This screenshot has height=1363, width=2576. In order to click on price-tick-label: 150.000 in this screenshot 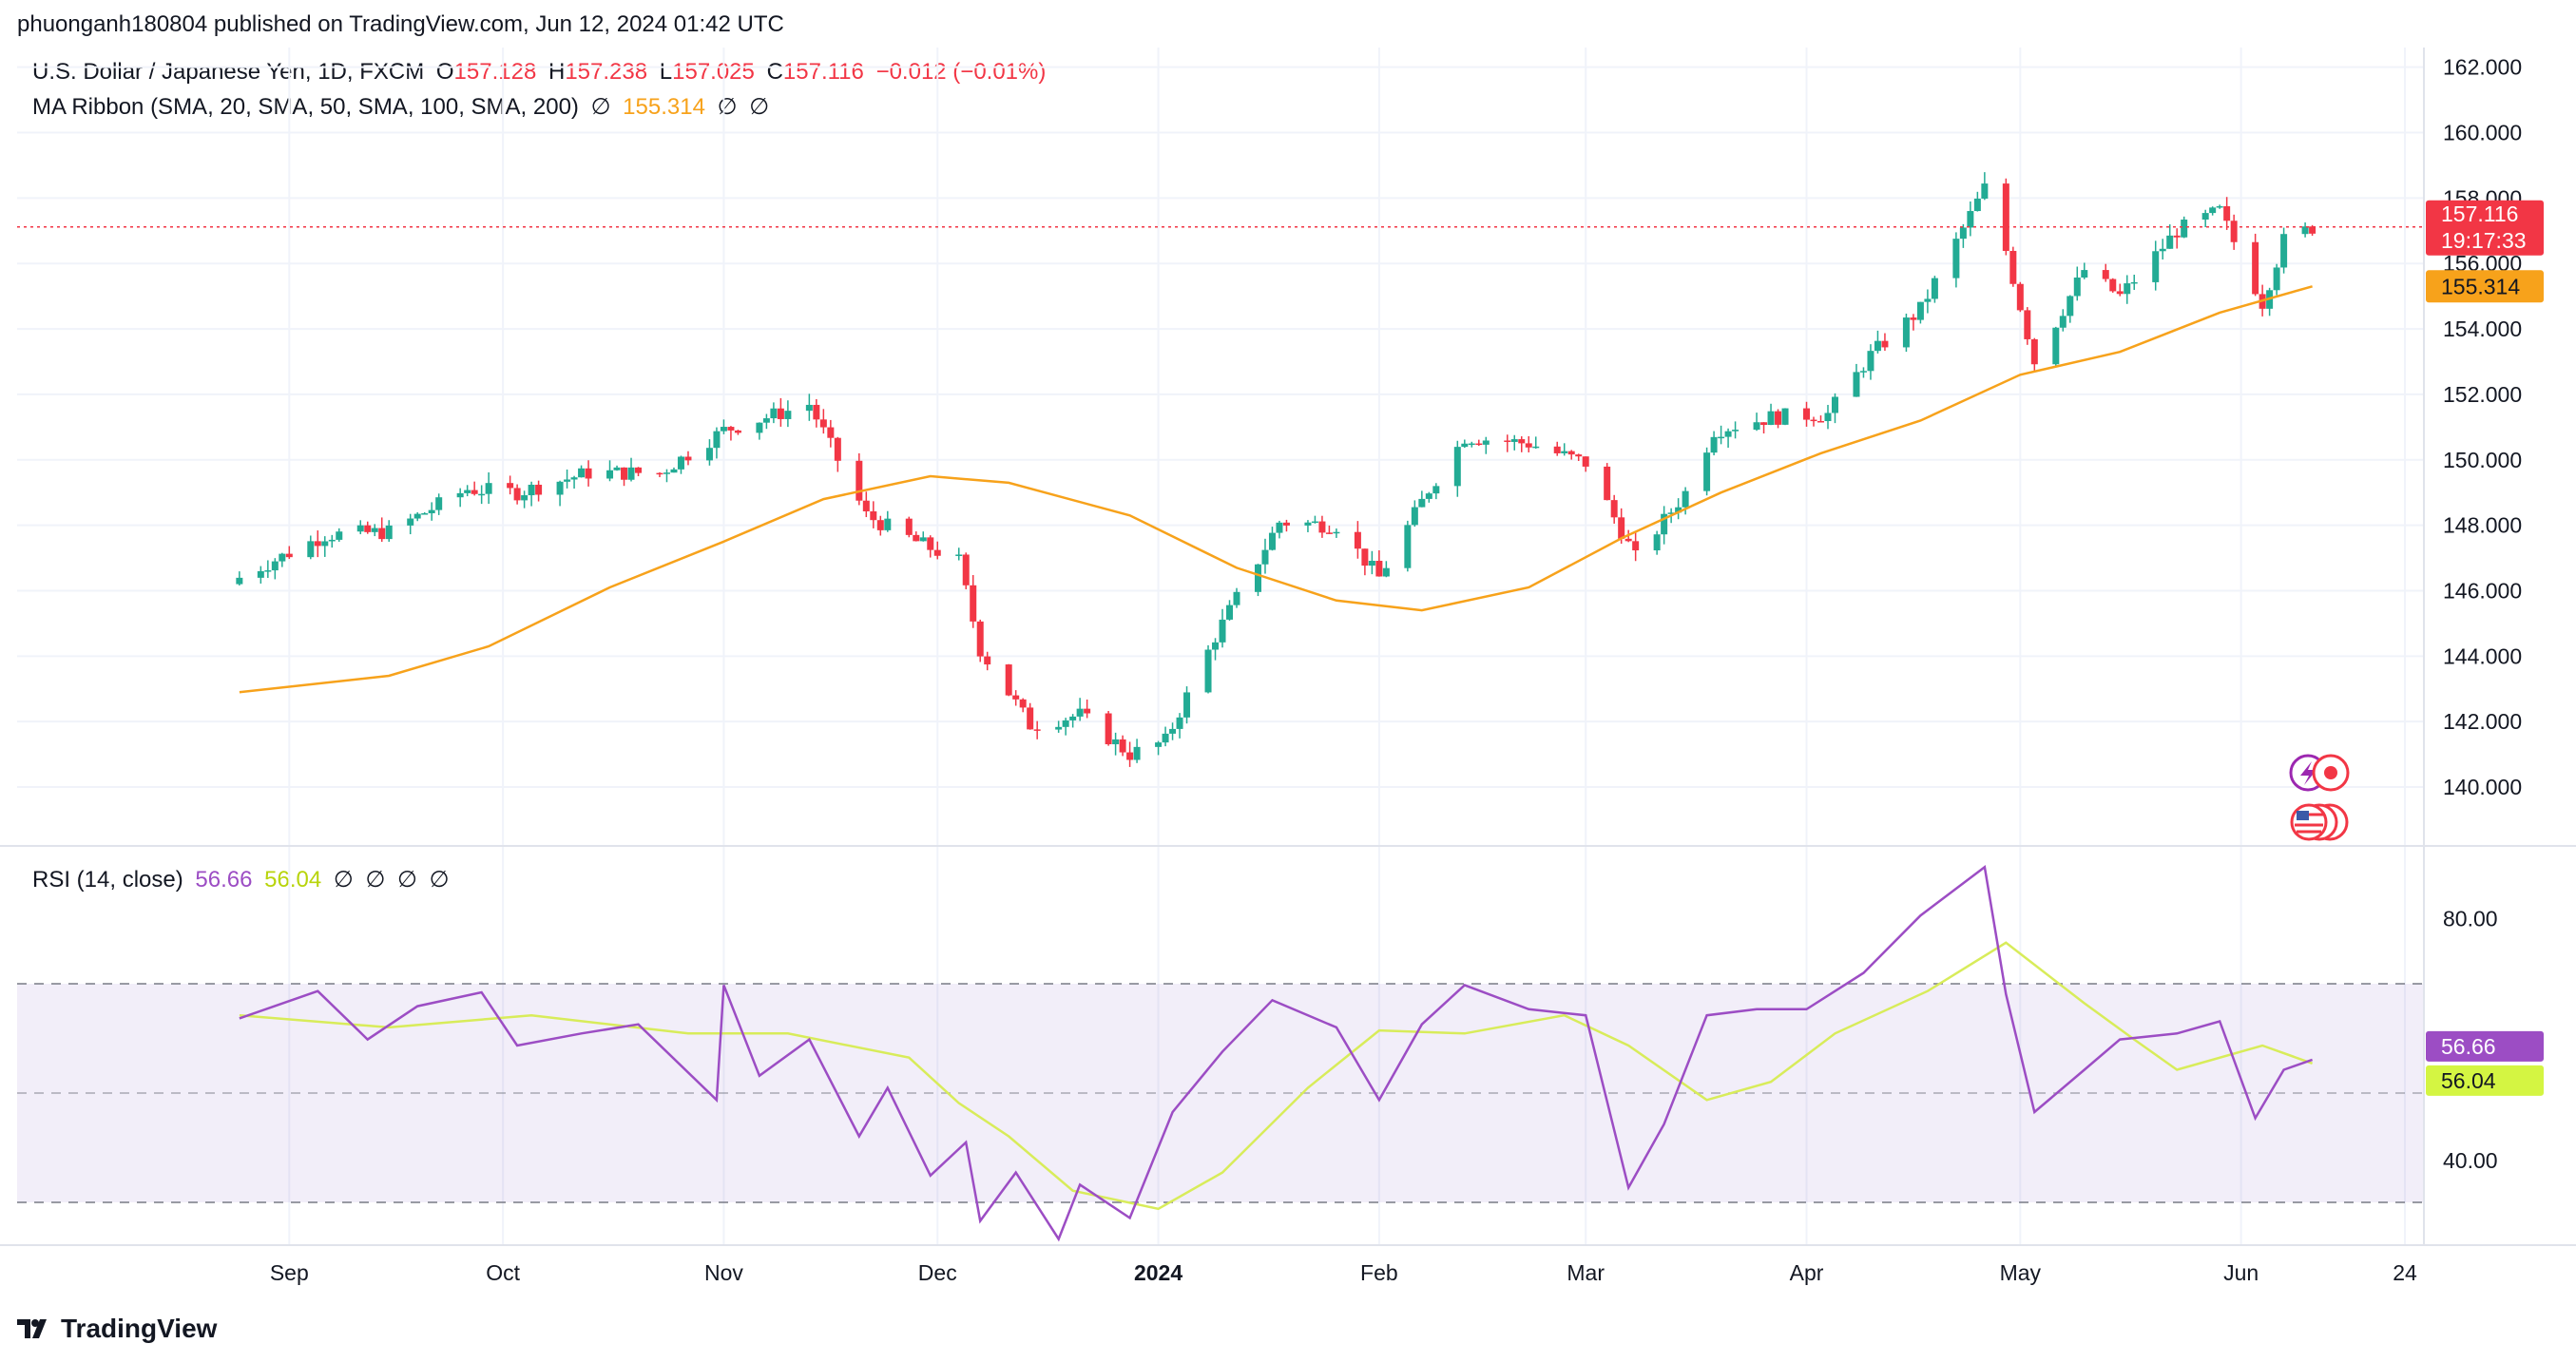, I will do `click(2482, 460)`.